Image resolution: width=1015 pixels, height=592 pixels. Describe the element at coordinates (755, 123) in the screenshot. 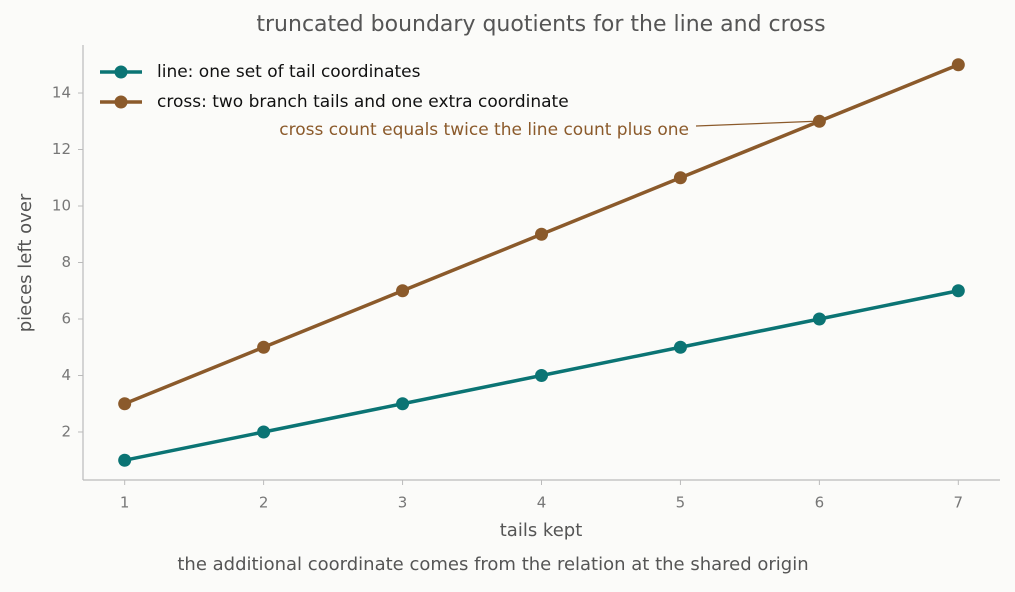

I see `annotation-arrow` at that location.